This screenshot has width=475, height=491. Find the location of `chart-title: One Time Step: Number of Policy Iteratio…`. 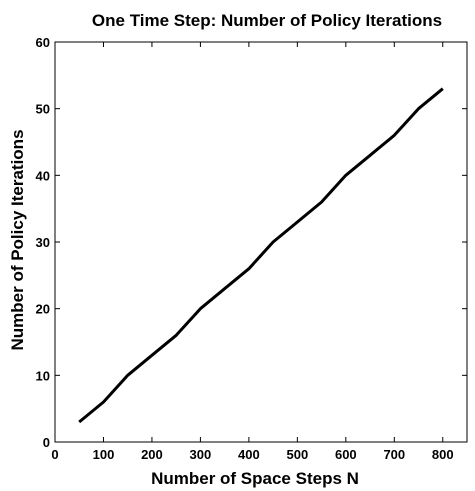

chart-title: One Time Step: Number of Policy Iteratio… is located at coordinates (267, 20).